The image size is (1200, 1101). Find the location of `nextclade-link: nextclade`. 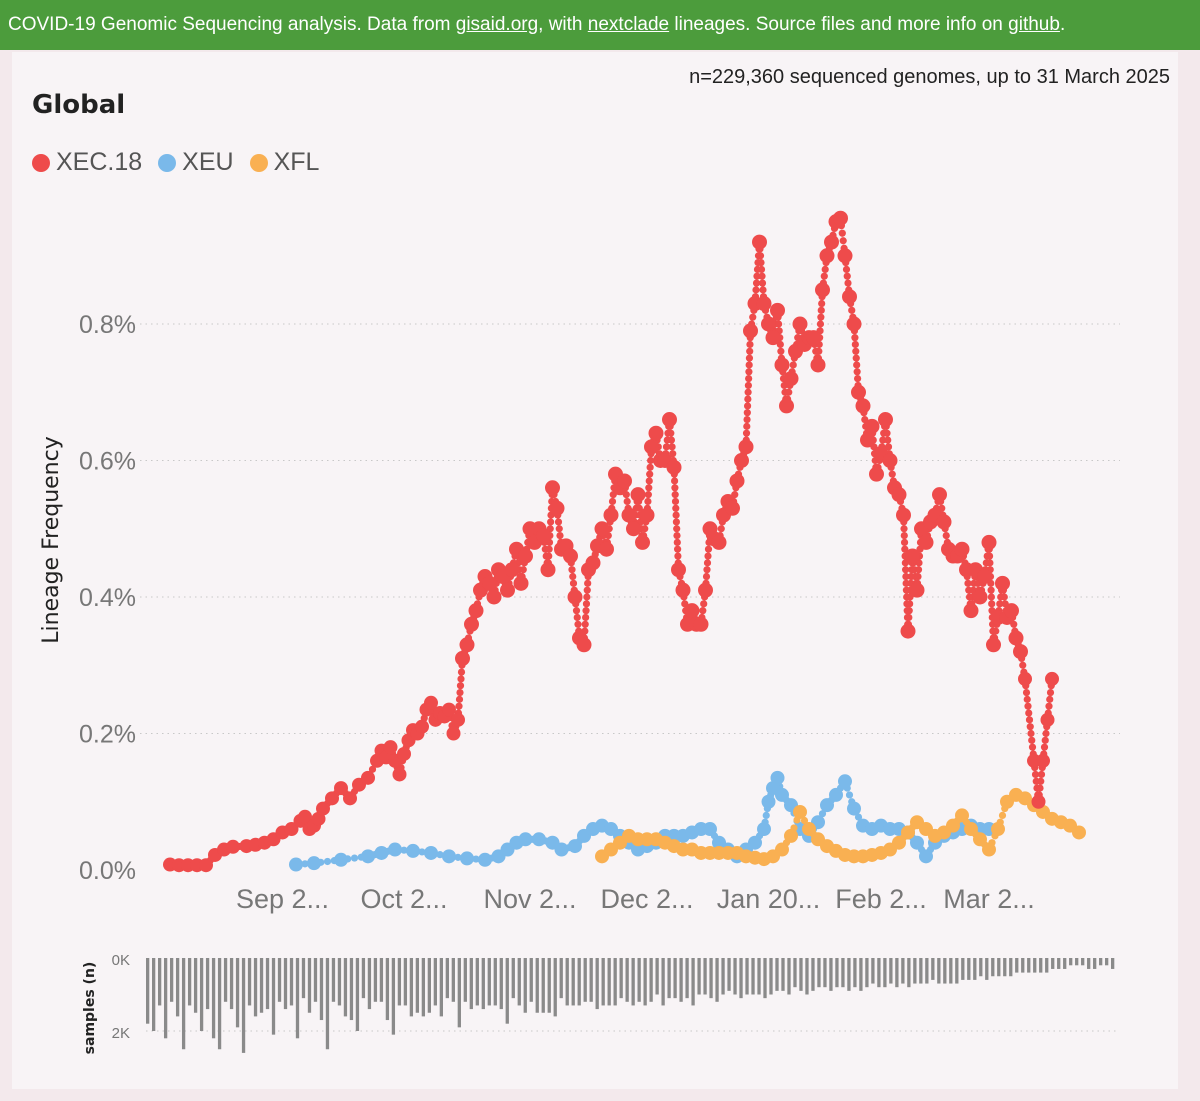

nextclade-link: nextclade is located at coordinates (628, 24).